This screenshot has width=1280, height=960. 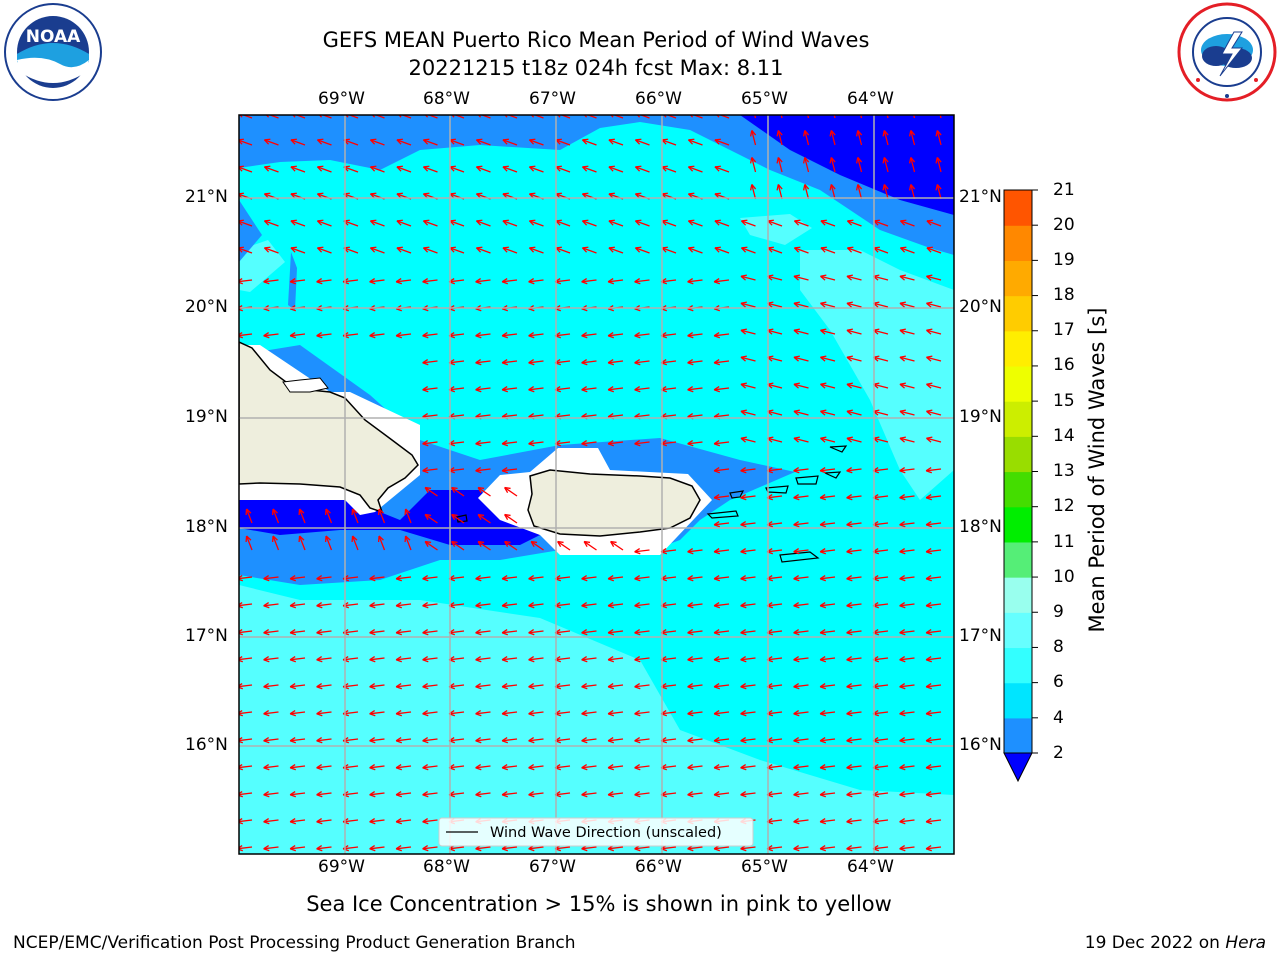 I want to click on colorbar-tick: 11, so click(x=1064, y=542).